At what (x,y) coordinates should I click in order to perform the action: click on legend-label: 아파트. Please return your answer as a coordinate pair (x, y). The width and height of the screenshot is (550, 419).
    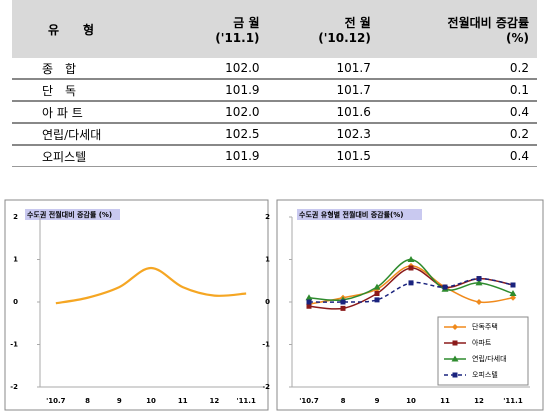
    Looking at the image, I should click on (482, 342).